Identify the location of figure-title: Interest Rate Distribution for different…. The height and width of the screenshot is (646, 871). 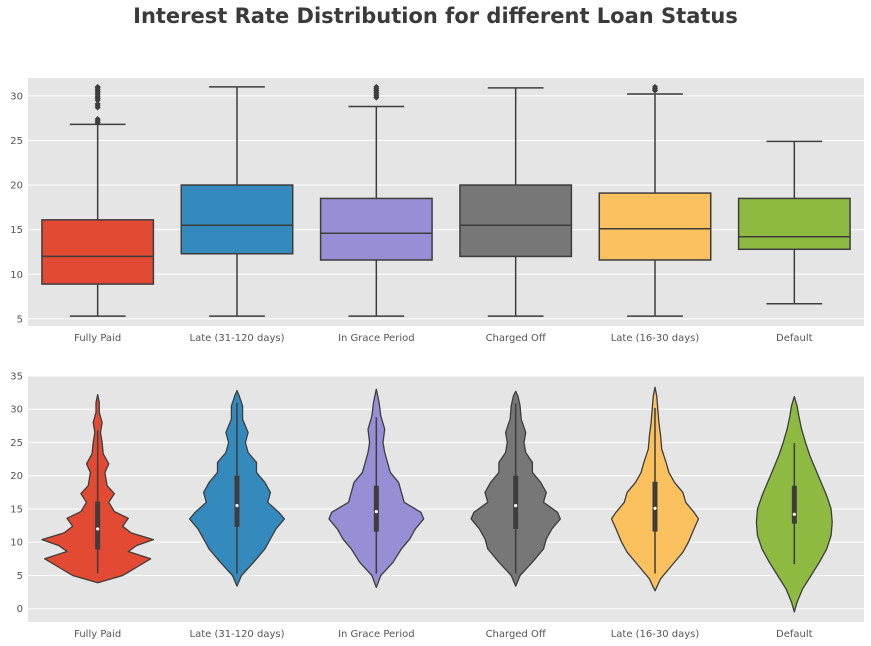
(435, 16).